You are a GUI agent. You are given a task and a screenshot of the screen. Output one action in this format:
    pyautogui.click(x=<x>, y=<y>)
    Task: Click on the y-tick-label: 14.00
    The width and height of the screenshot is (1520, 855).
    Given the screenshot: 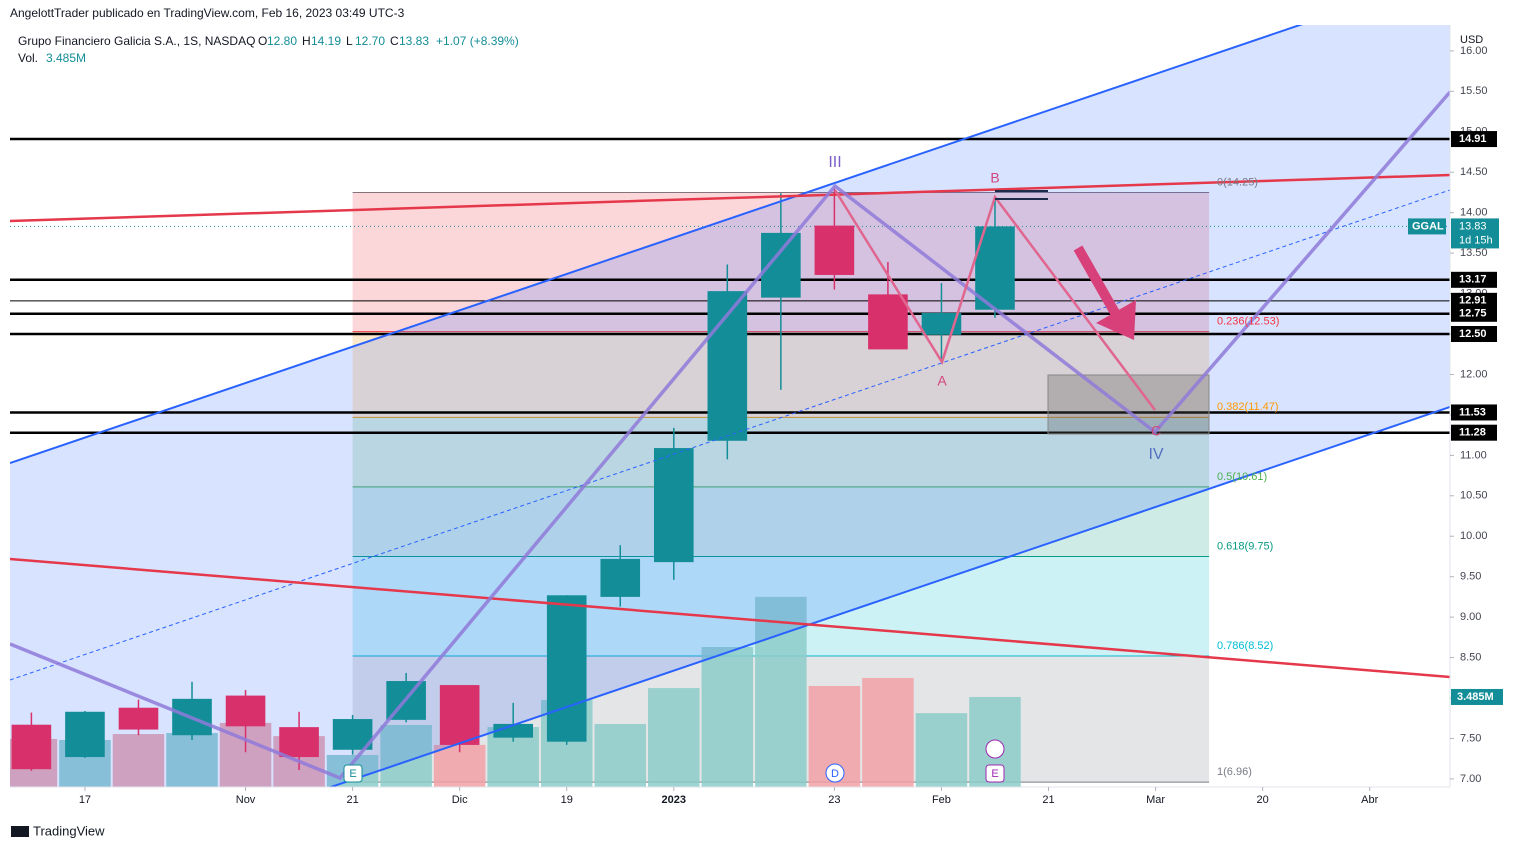 What is the action you would take?
    pyautogui.click(x=1474, y=213)
    